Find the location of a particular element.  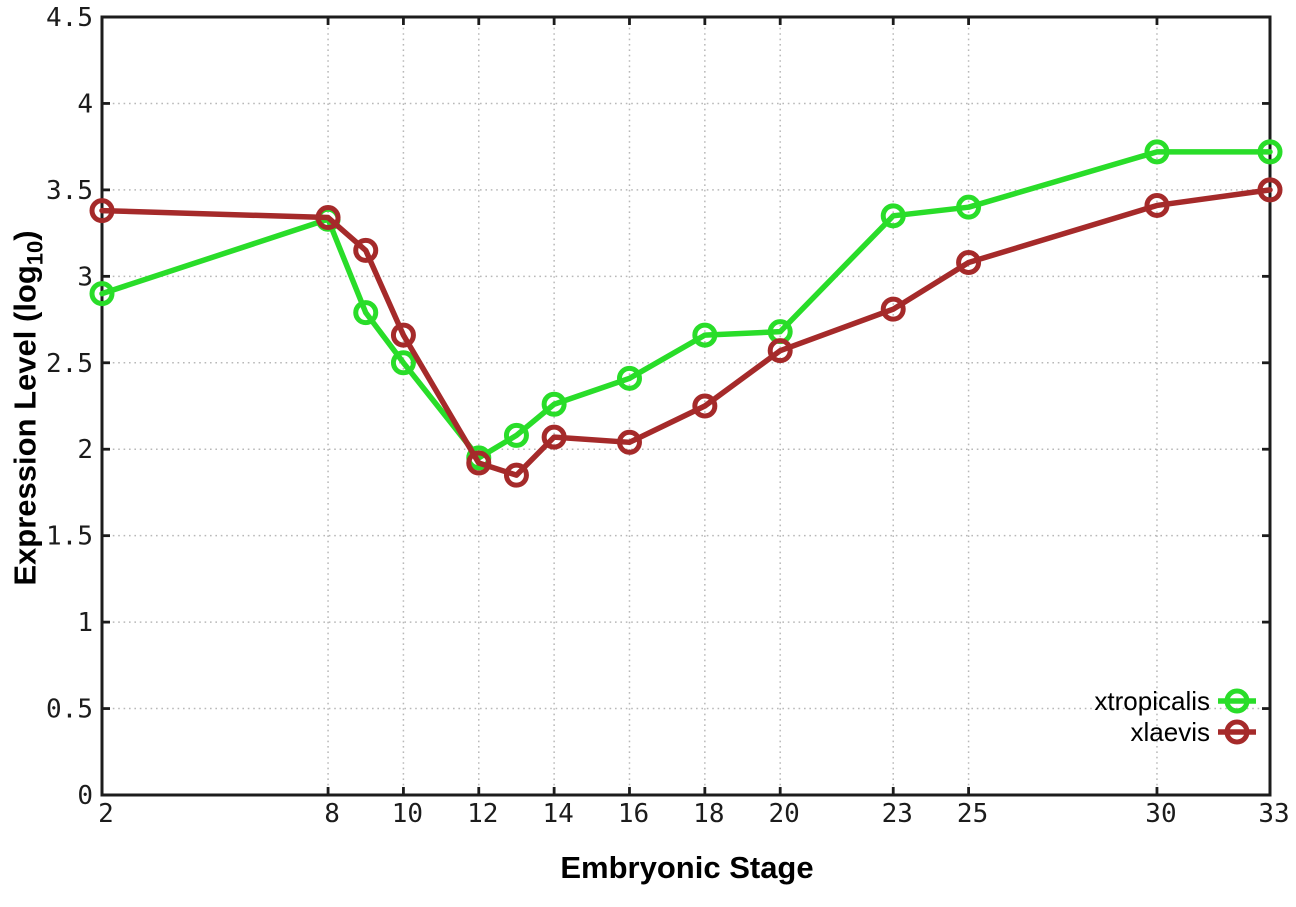

y-axis-title: Expression Level (log10) is located at coordinates (28, 407).